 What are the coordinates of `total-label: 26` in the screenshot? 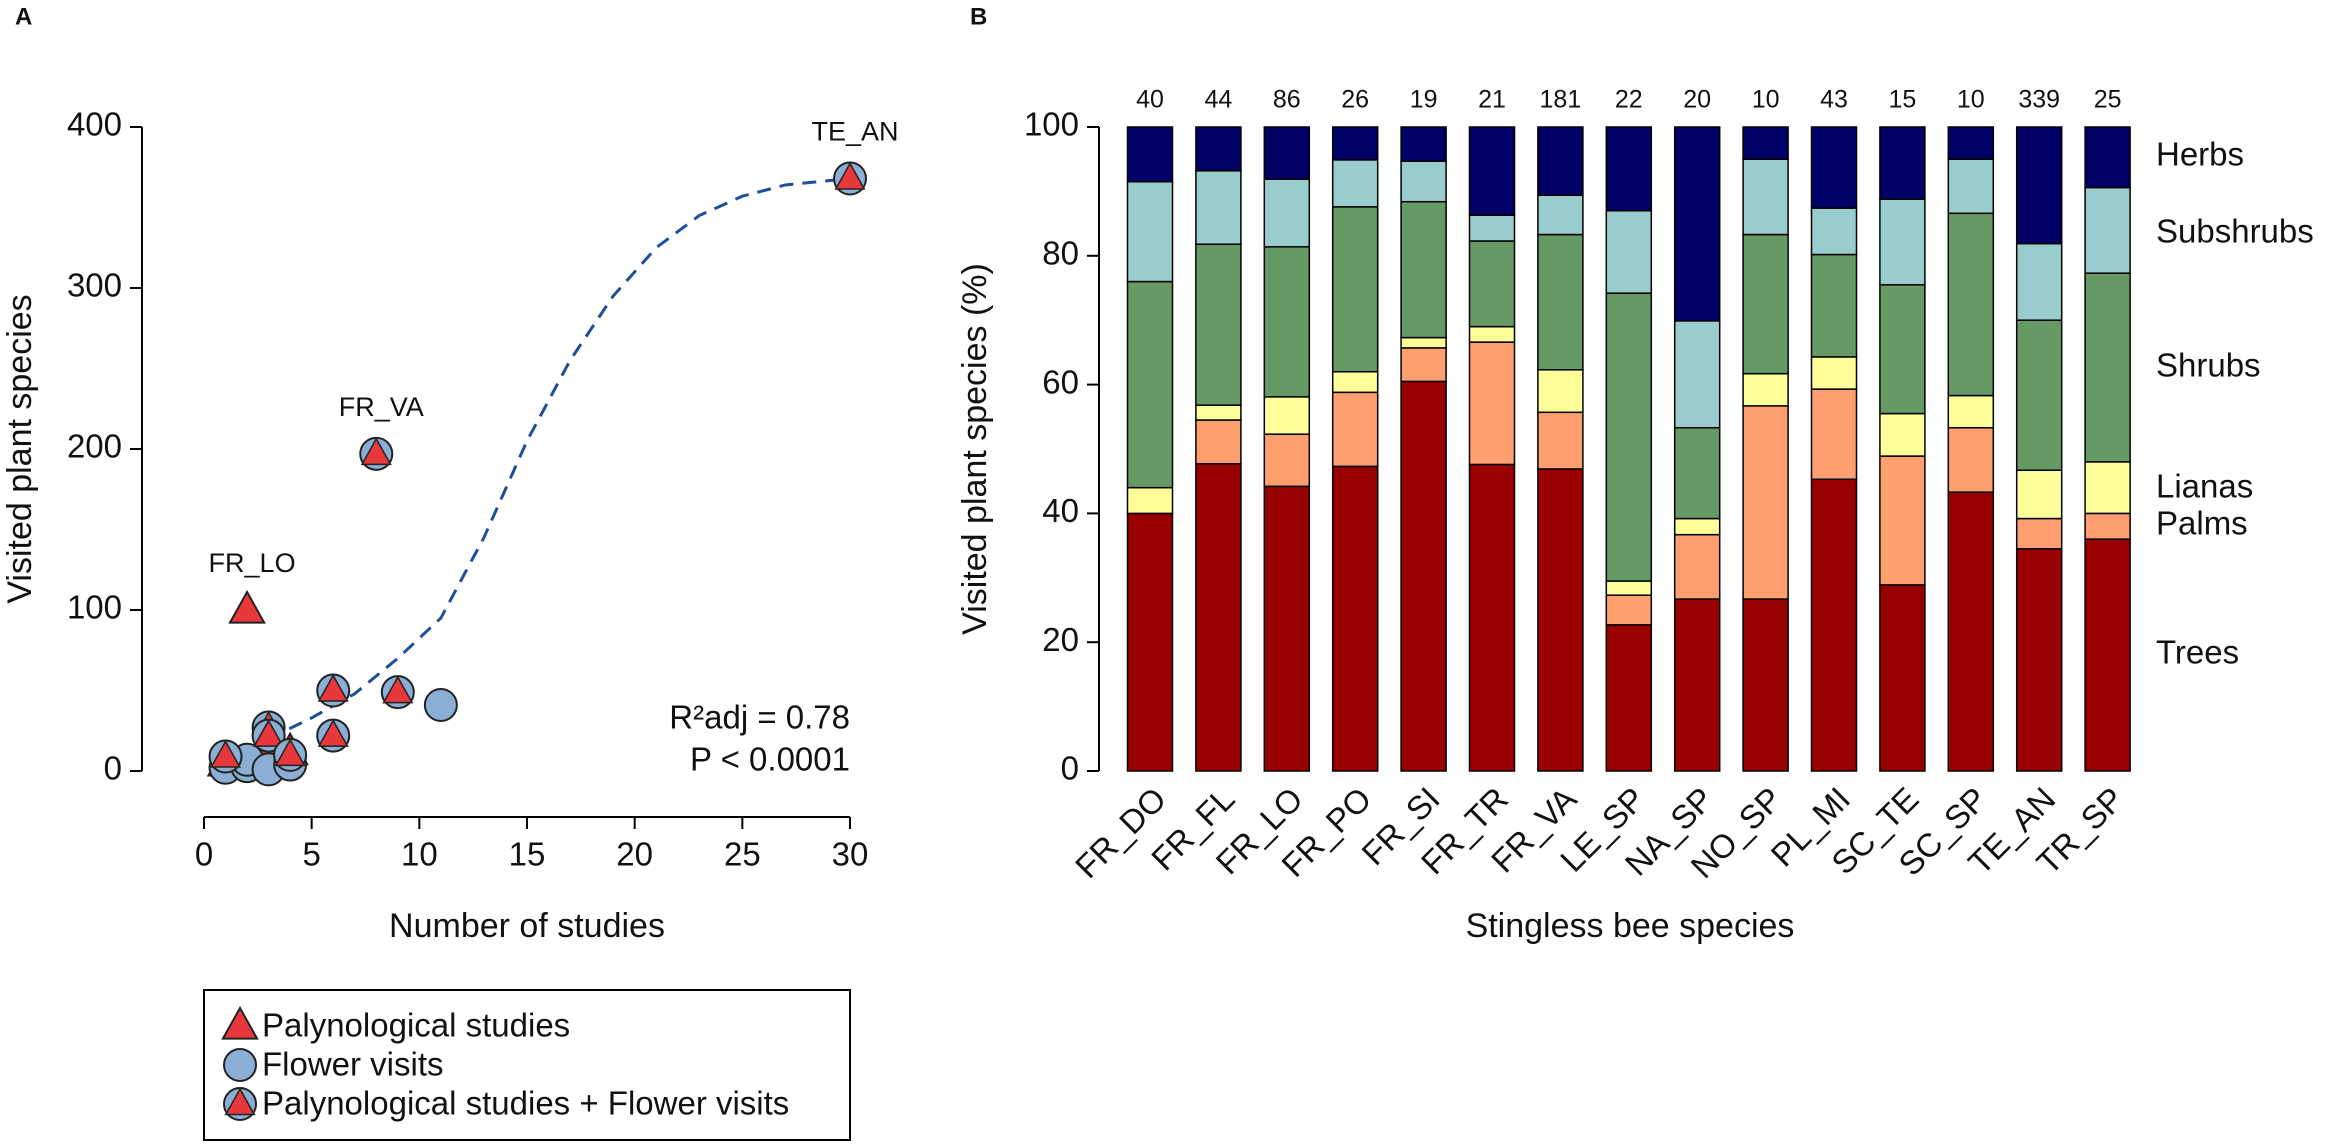 It's located at (1355, 100).